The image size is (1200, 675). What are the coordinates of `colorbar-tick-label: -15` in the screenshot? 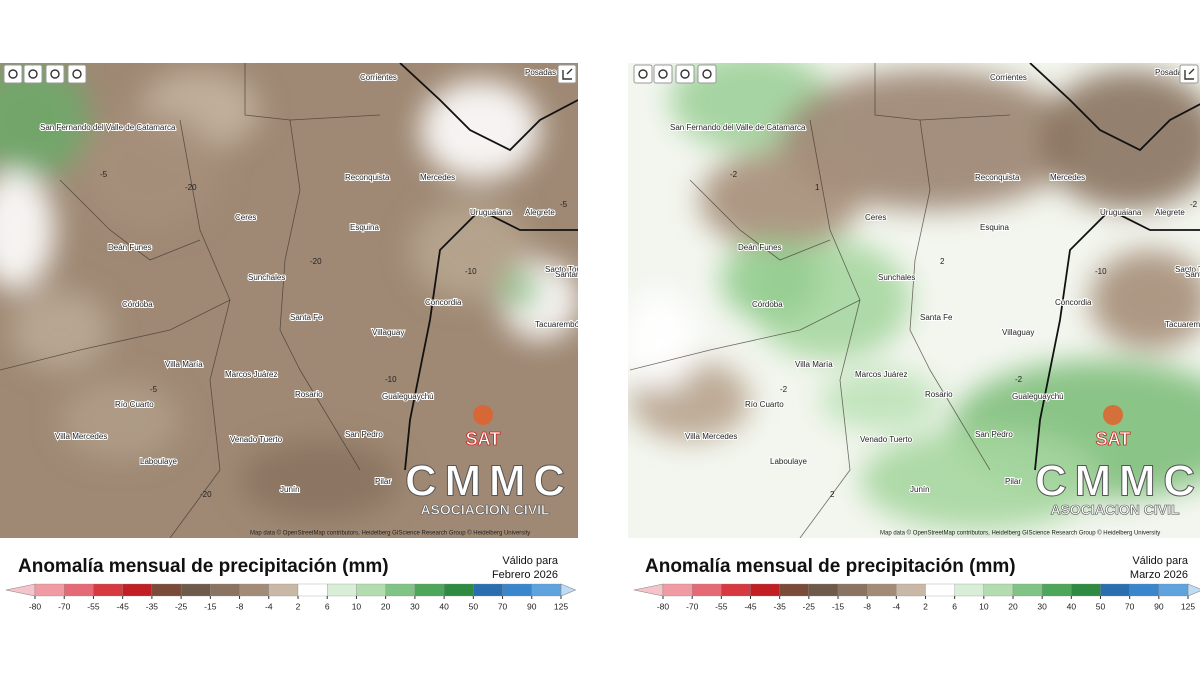 It's located at (210, 606).